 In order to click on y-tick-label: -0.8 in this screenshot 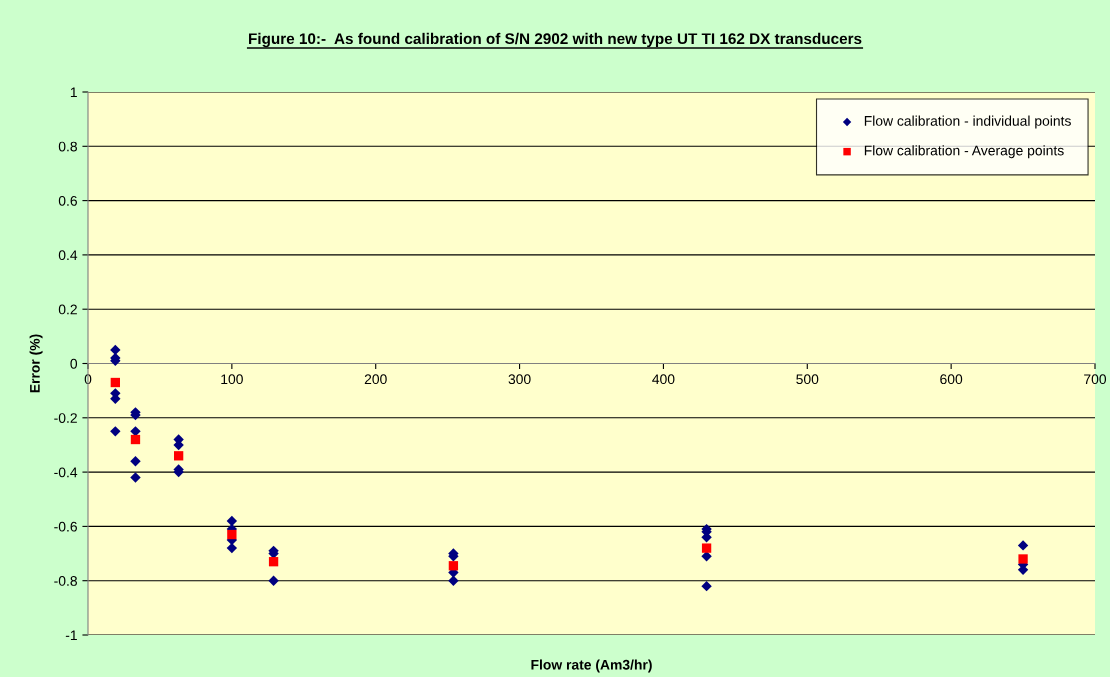, I will do `click(65, 581)`.